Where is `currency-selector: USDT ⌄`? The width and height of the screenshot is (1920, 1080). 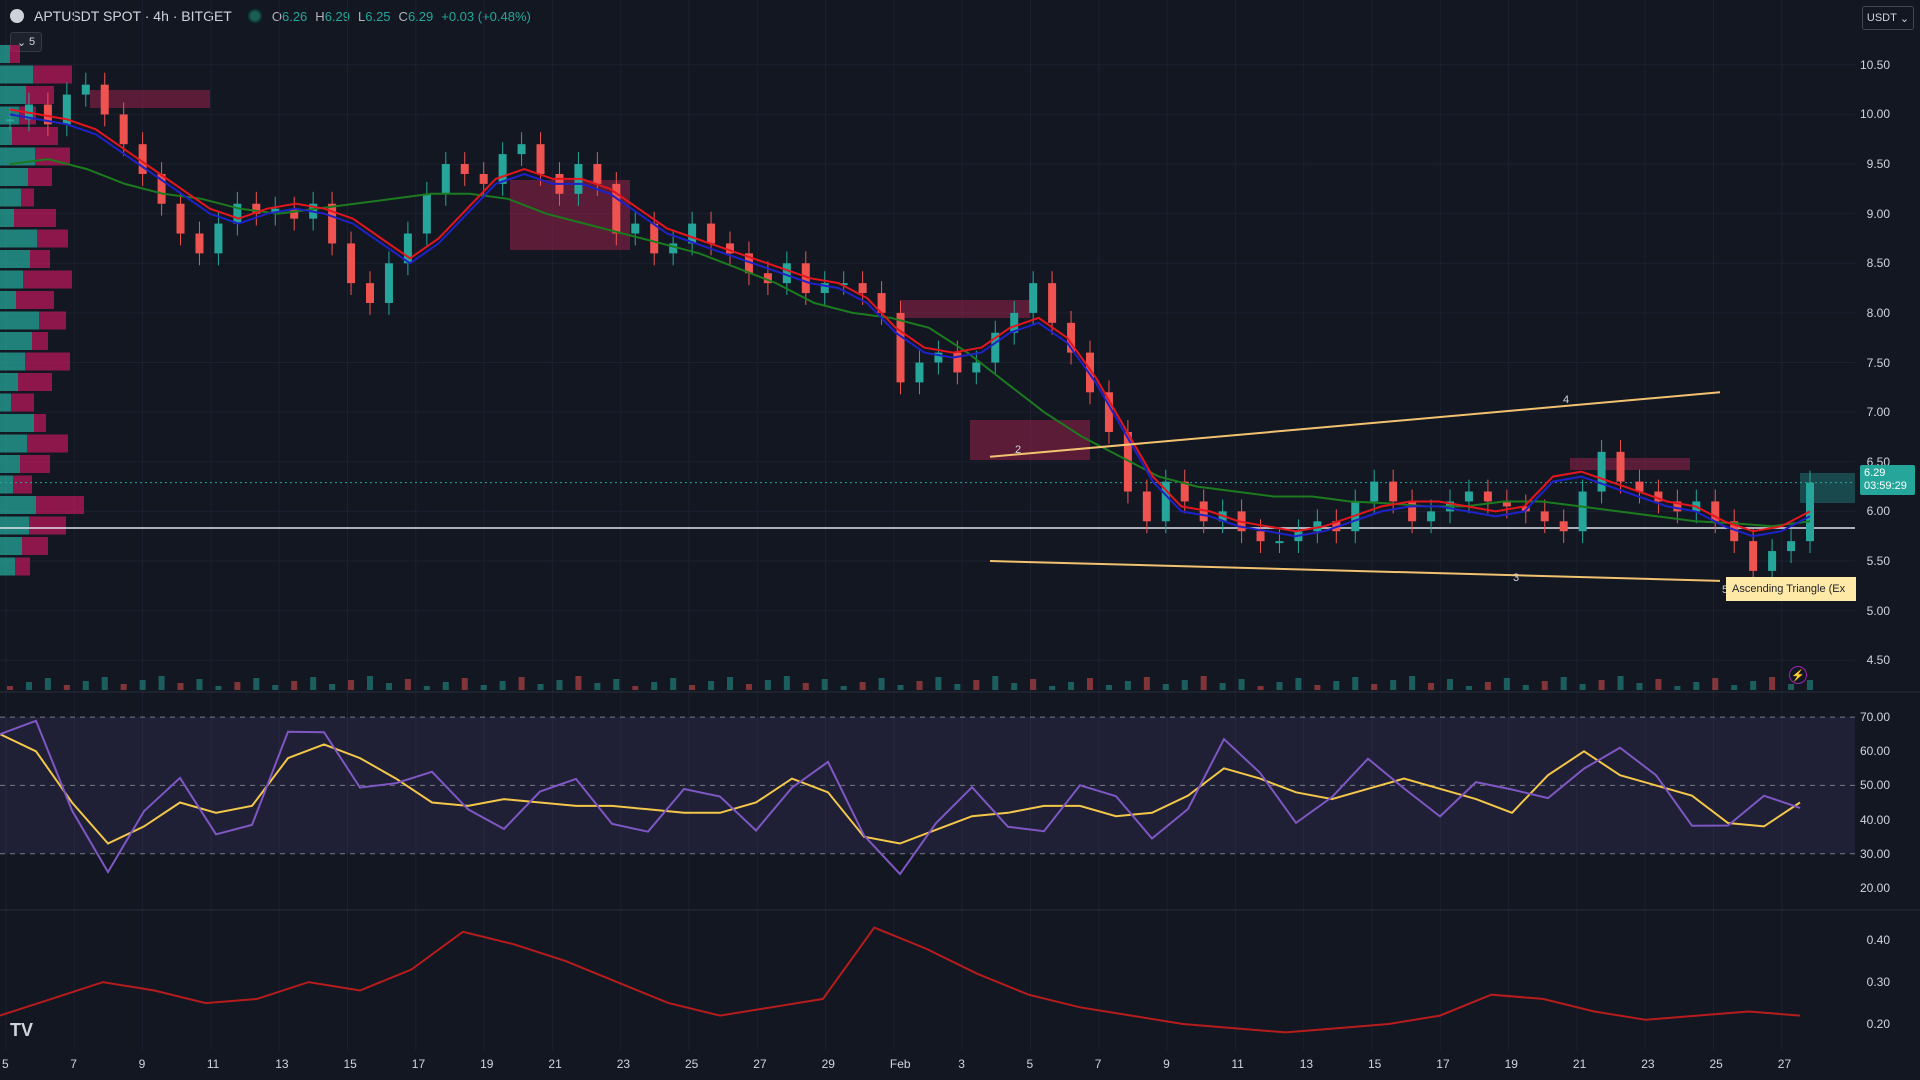 currency-selector: USDT ⌄ is located at coordinates (1888, 18).